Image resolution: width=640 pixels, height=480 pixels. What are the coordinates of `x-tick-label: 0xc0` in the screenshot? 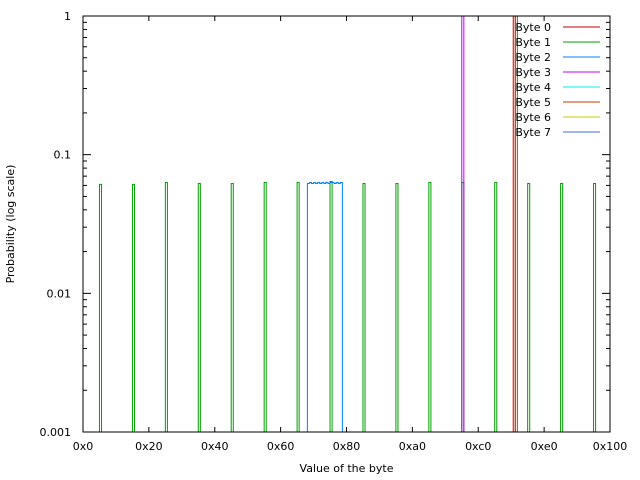 It's located at (478, 446).